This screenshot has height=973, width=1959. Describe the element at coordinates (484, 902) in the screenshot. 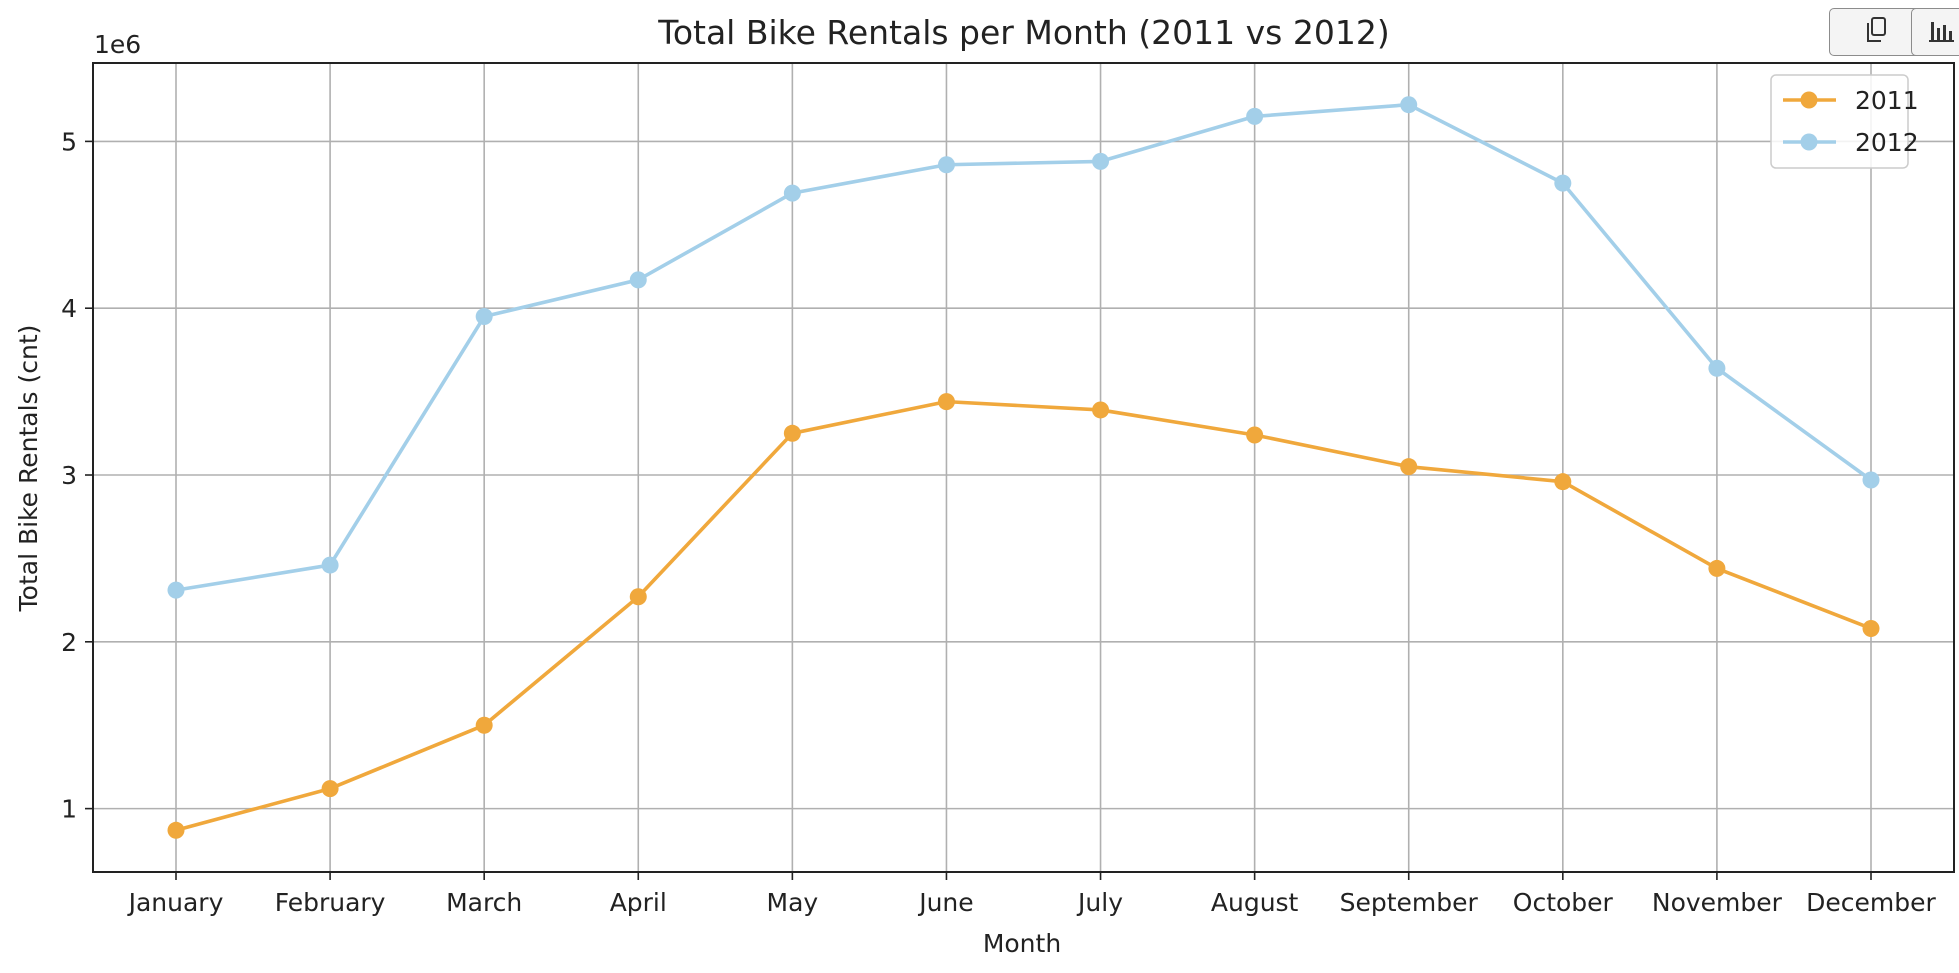

I see `x-tick-label: March` at that location.